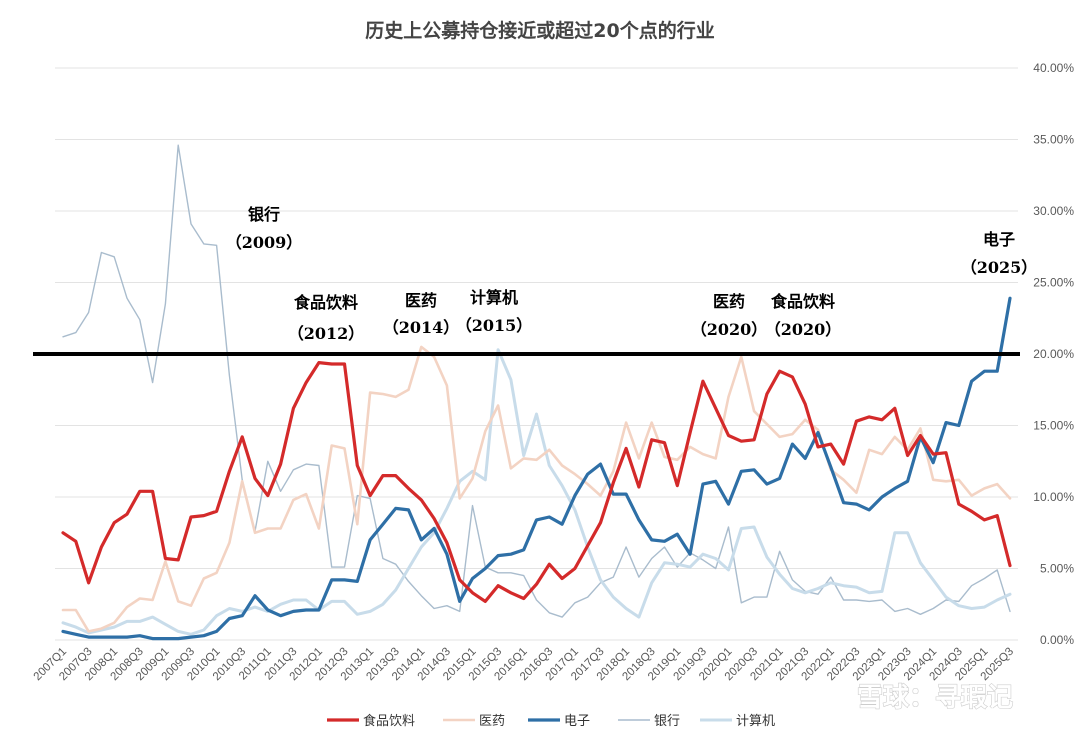  What do you see at coordinates (492, 721) in the screenshot?
I see `legend-pharma-label: 医药` at bounding box center [492, 721].